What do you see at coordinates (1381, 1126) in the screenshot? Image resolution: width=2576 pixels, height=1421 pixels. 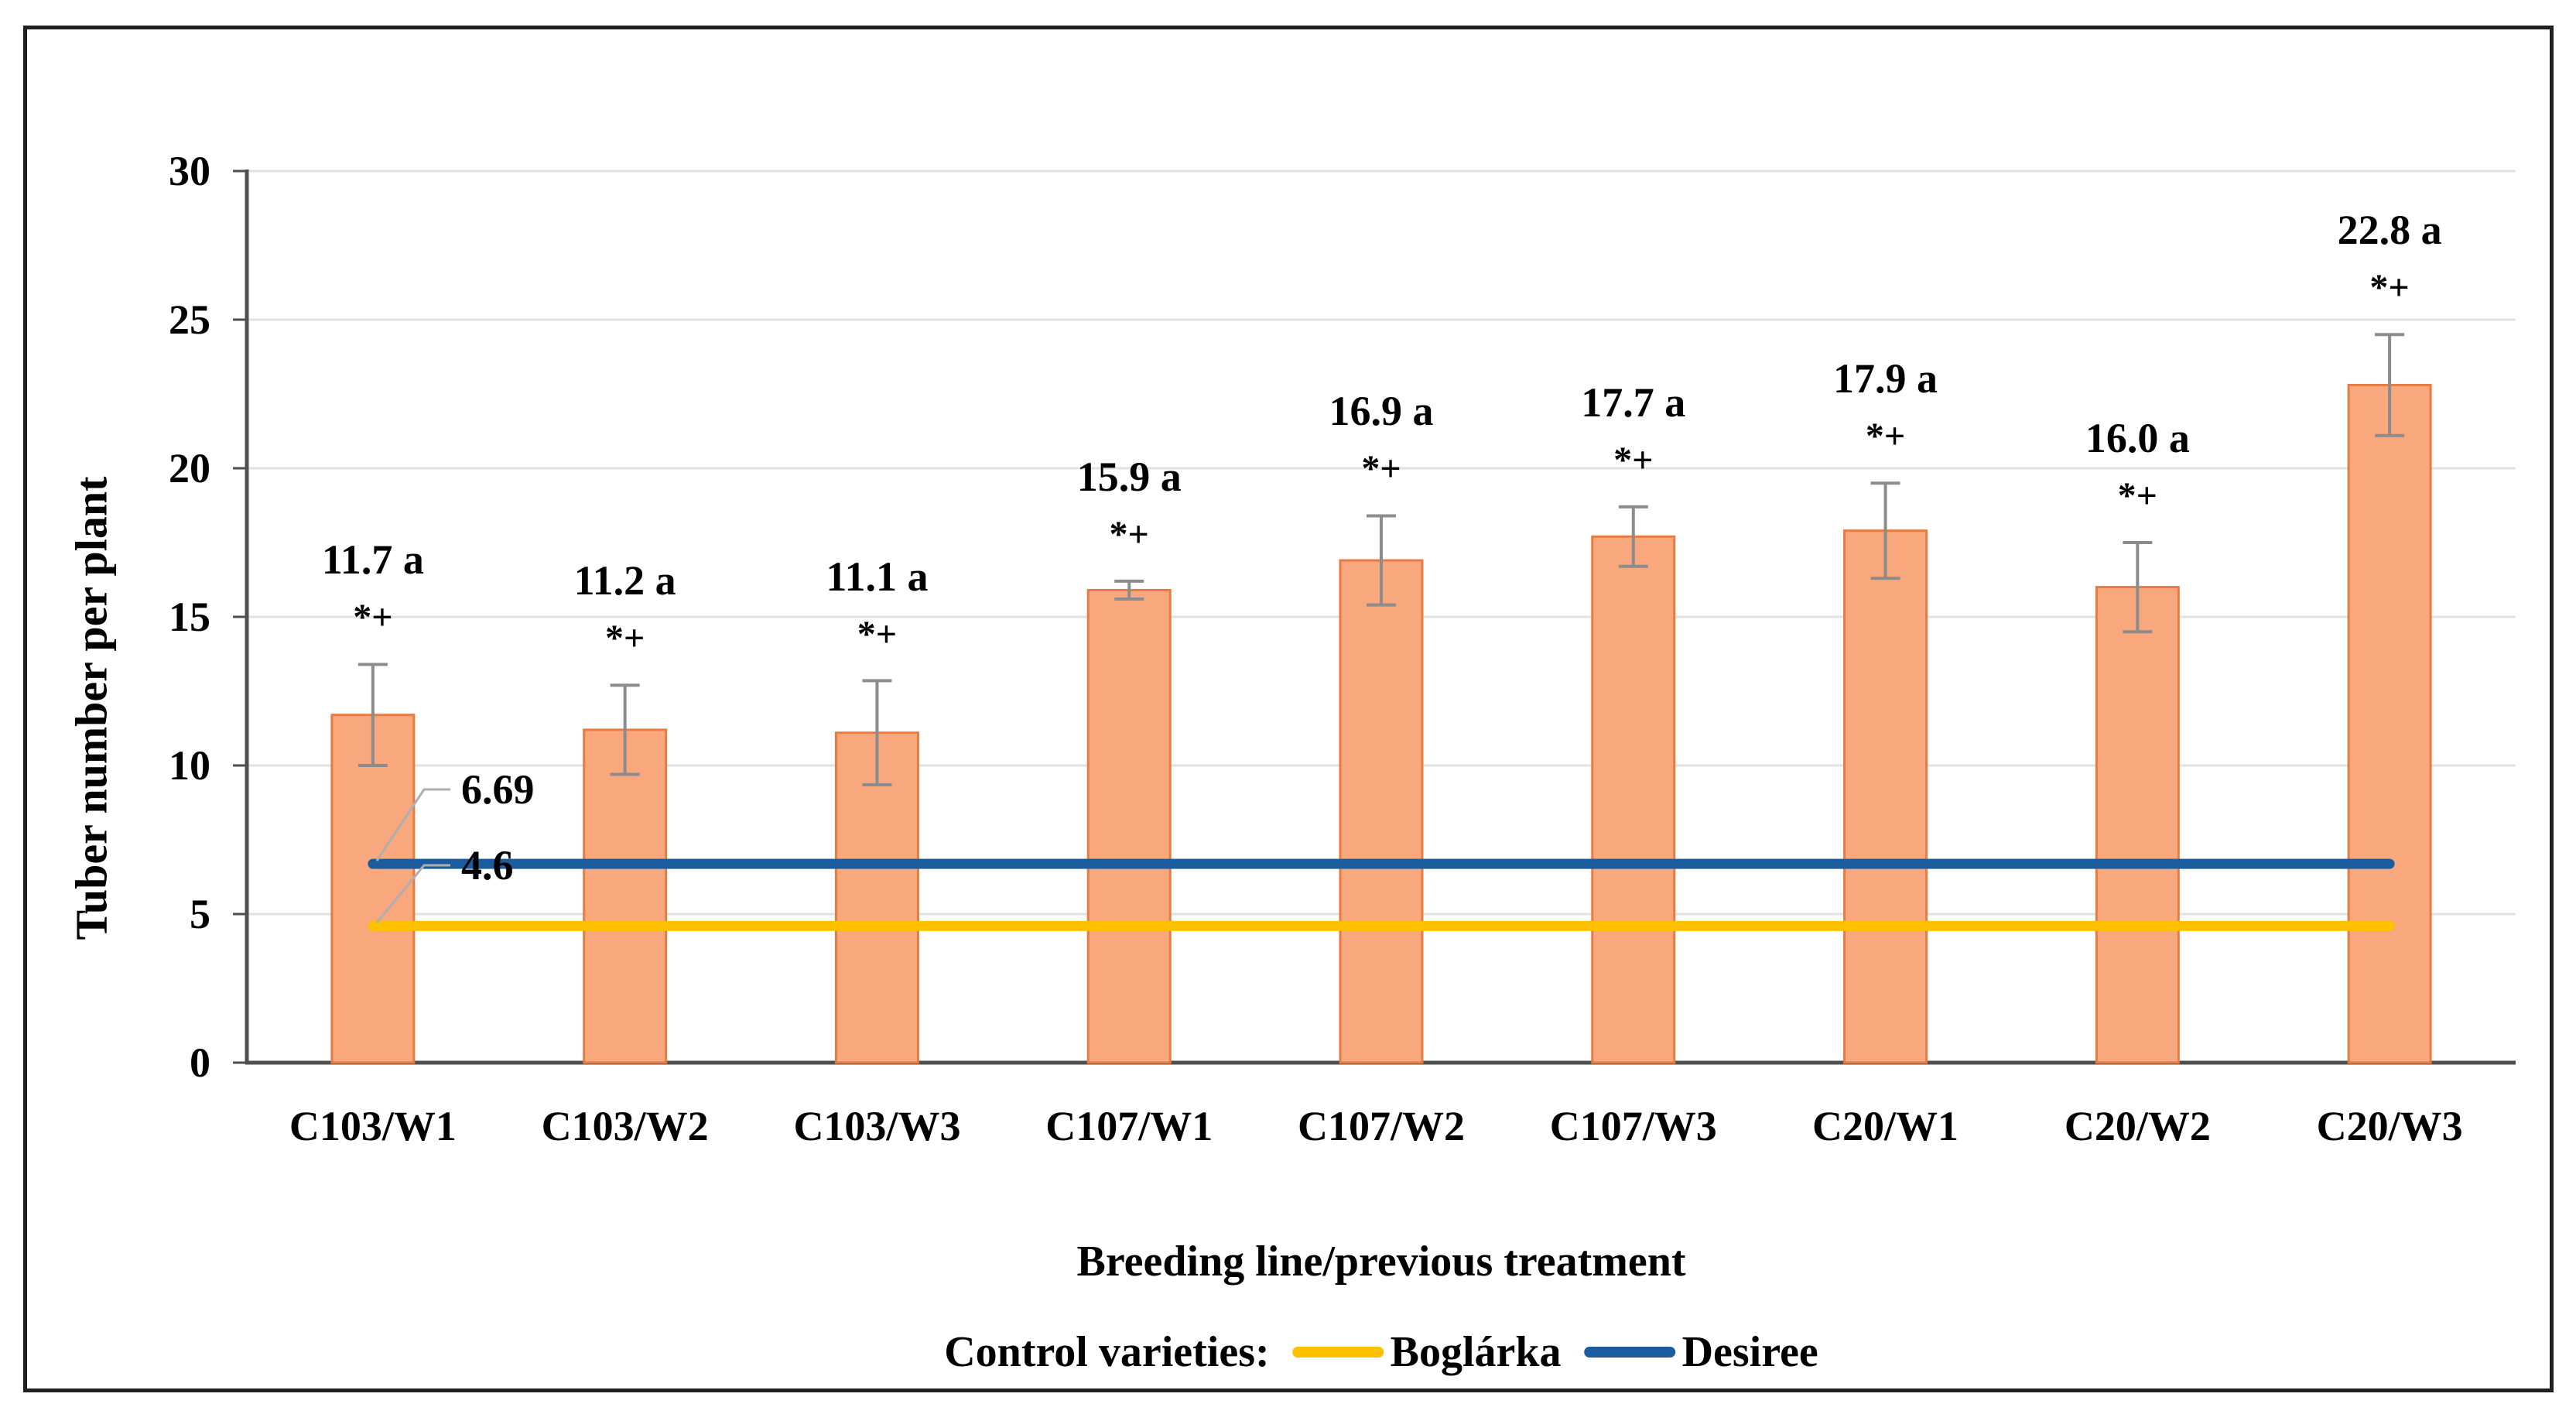 I see `x-tick-label-C107/W2: C107/W2` at bounding box center [1381, 1126].